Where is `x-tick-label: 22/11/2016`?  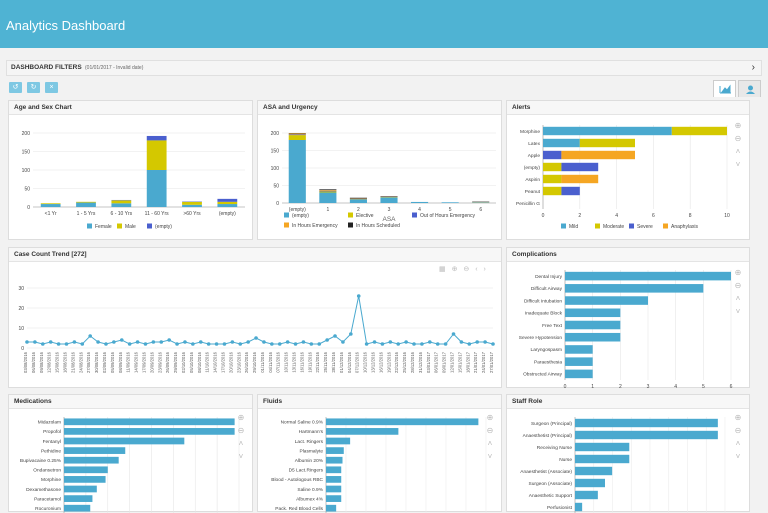
x-tick-label: 22/11/2016 is located at coordinates (317, 361).